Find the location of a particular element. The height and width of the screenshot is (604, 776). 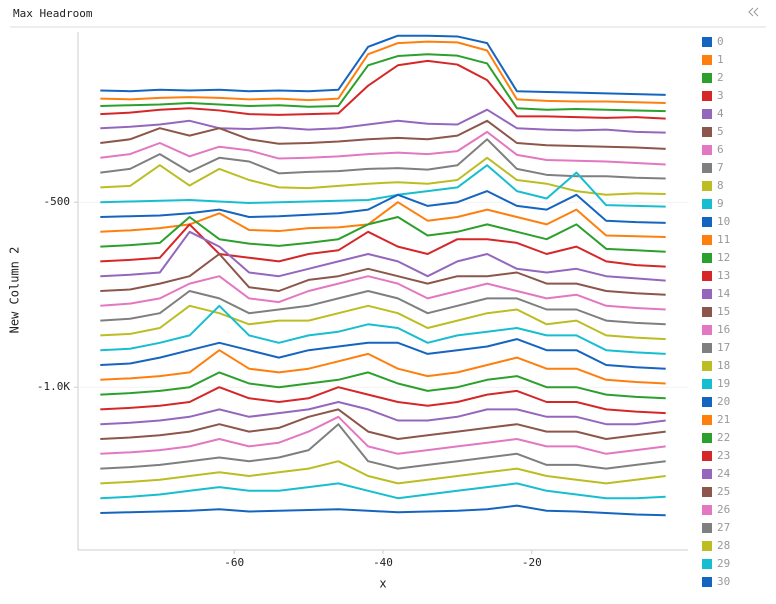

legend-label: 30 is located at coordinates (723, 581).